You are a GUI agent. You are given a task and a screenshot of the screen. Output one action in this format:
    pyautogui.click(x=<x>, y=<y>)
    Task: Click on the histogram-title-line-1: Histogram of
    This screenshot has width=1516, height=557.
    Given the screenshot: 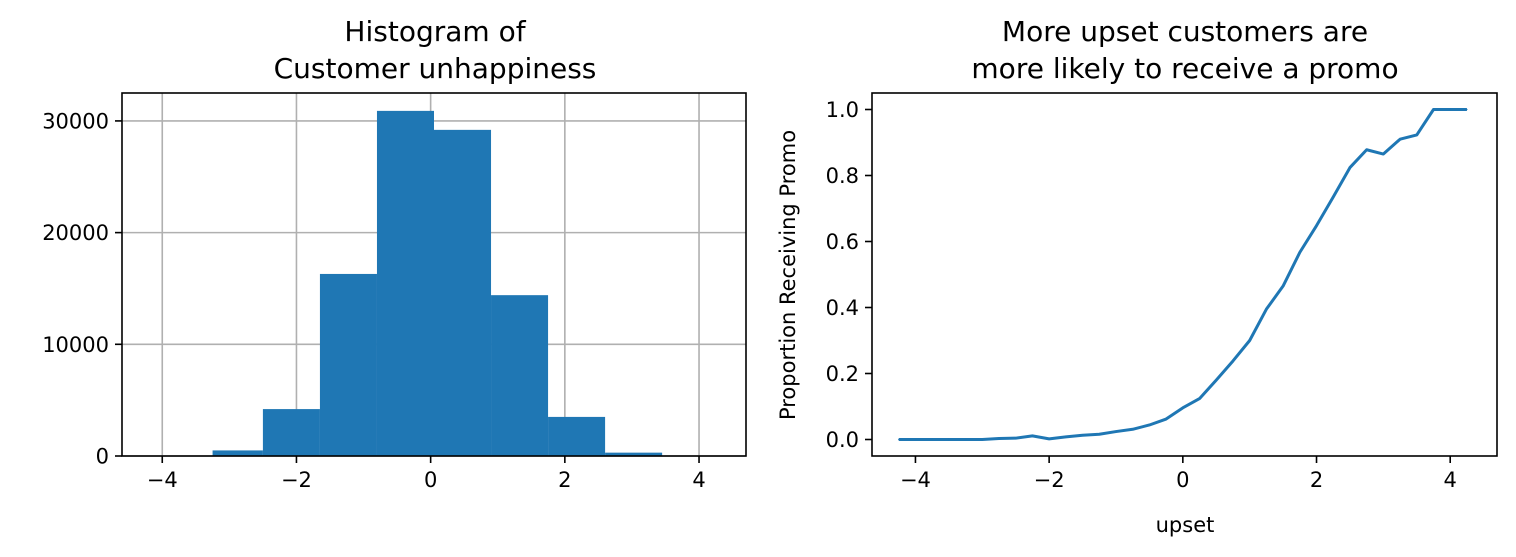 What is the action you would take?
    pyautogui.click(x=435, y=31)
    